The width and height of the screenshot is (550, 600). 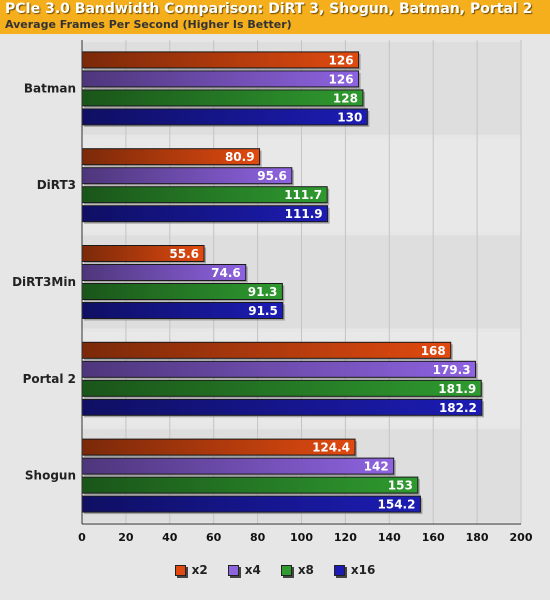 I want to click on legend-item-x16: x16, so click(x=354, y=569).